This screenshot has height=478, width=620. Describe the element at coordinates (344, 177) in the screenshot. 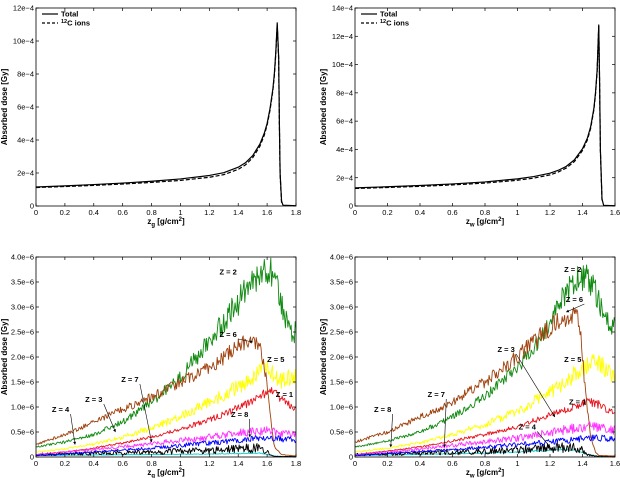

I see `y-tick-label: 2e−4` at that location.